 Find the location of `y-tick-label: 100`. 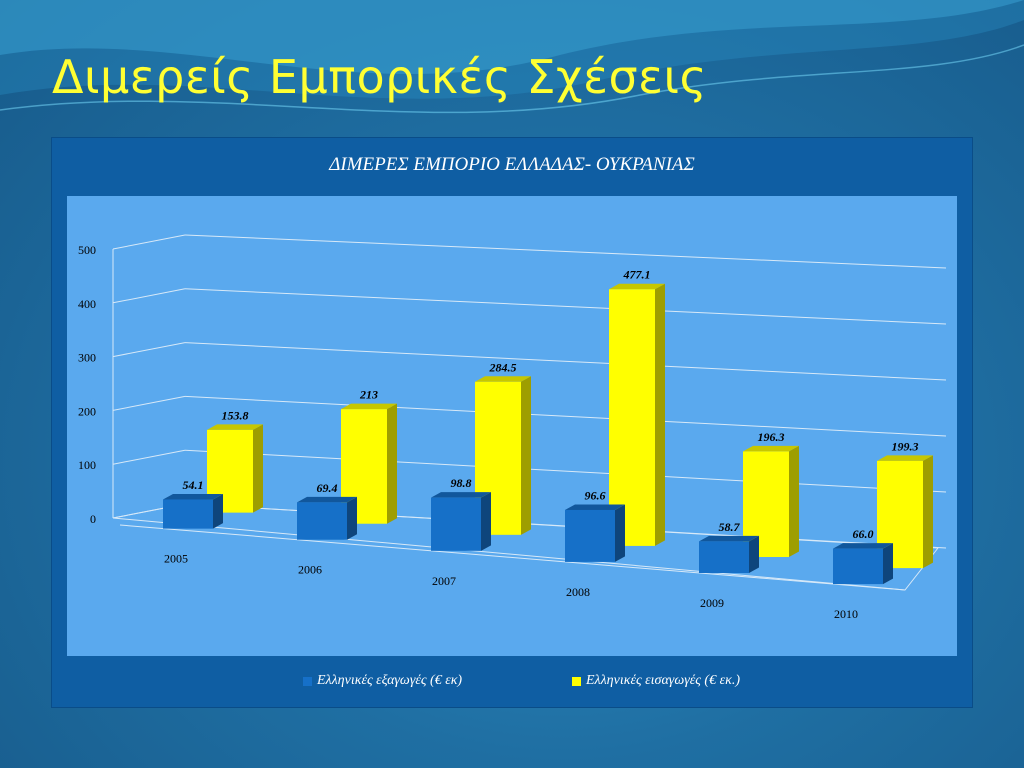

y-tick-label: 100 is located at coordinates (87, 465).